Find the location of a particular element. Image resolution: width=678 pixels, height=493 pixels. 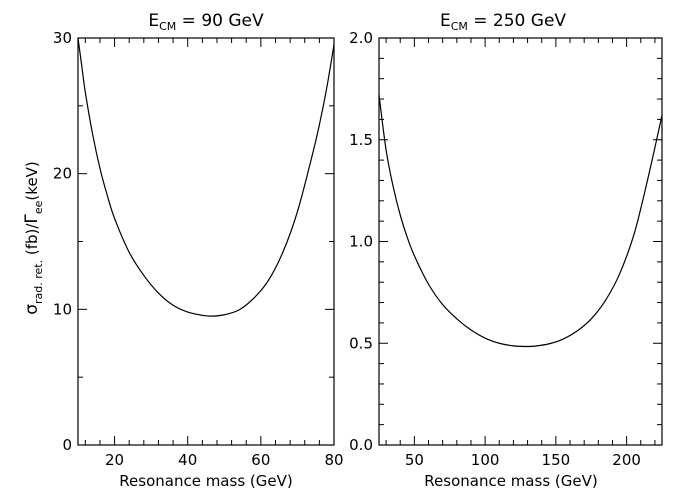

y-axis-label-sigma: σ is located at coordinates (32, 309).